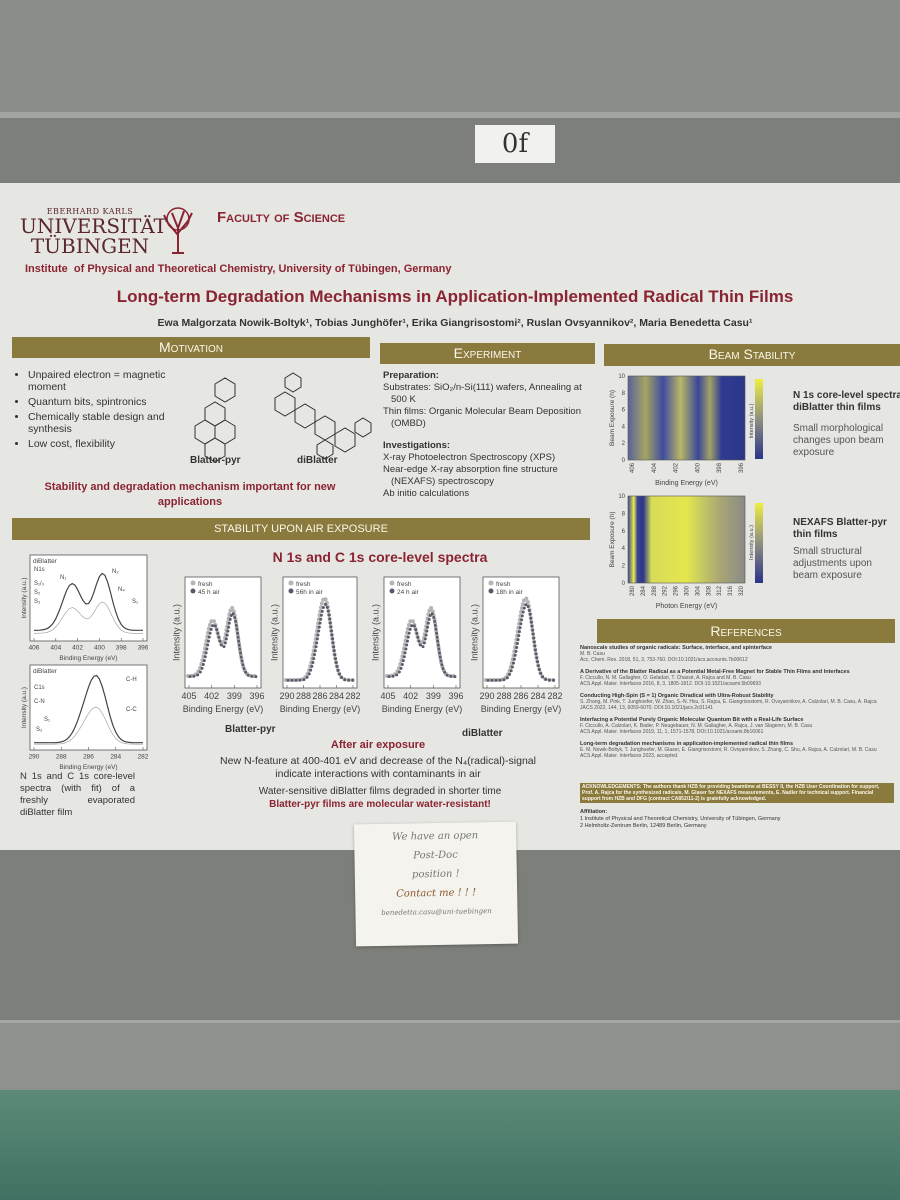 The image size is (900, 1200). What do you see at coordinates (554, 696) in the screenshot?
I see `x-tick-label: 282` at bounding box center [554, 696].